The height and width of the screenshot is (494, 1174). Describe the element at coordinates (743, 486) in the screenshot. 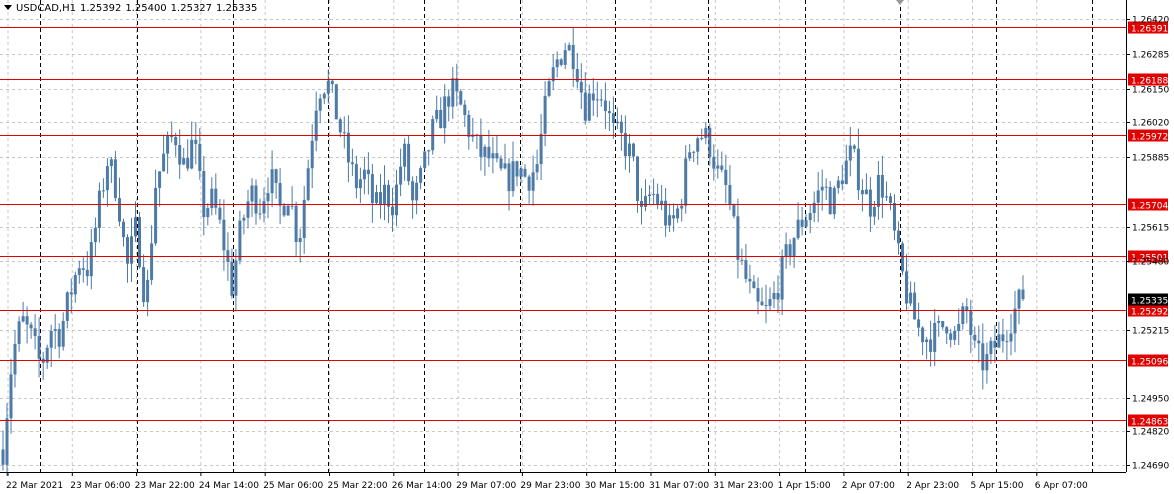

I see `x-tick-label: 31 Mar 23:00` at that location.